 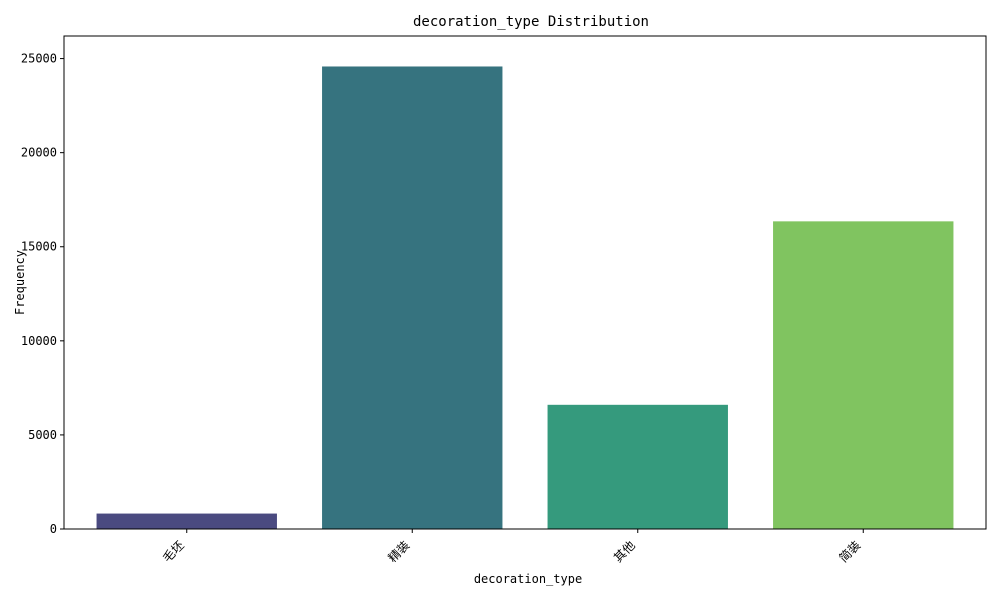 I want to click on y-tick-label: 10000, so click(x=39, y=341).